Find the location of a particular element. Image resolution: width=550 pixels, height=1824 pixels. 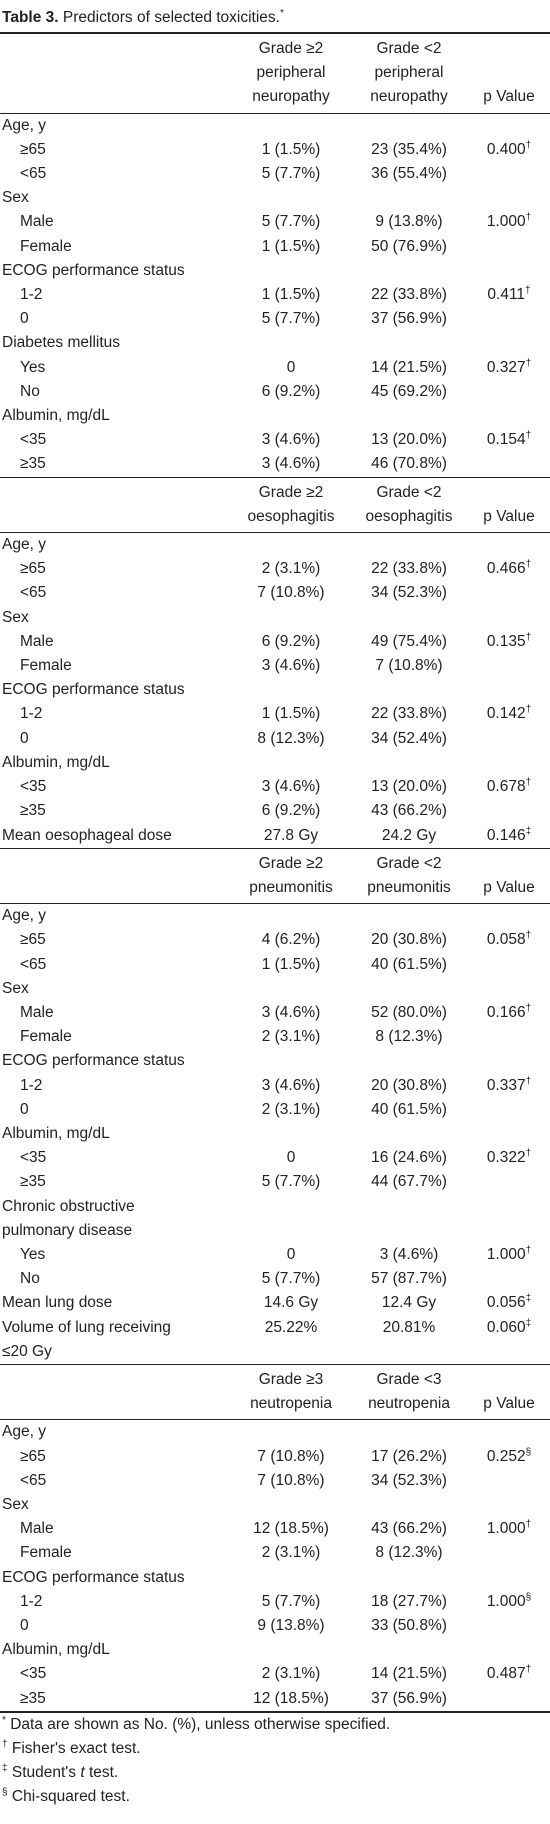

p-value: 0.058 is located at coordinates (506, 940).